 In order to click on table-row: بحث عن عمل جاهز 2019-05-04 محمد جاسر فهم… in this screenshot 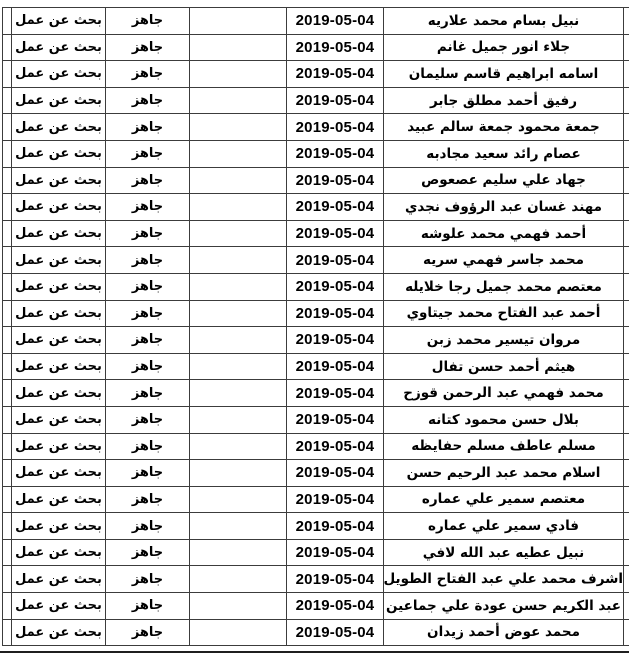, I will do `click(315, 260)`.